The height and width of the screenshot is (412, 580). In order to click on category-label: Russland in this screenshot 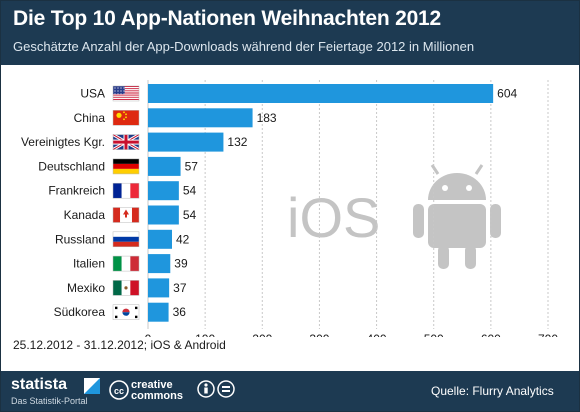, I will do `click(80, 239)`.